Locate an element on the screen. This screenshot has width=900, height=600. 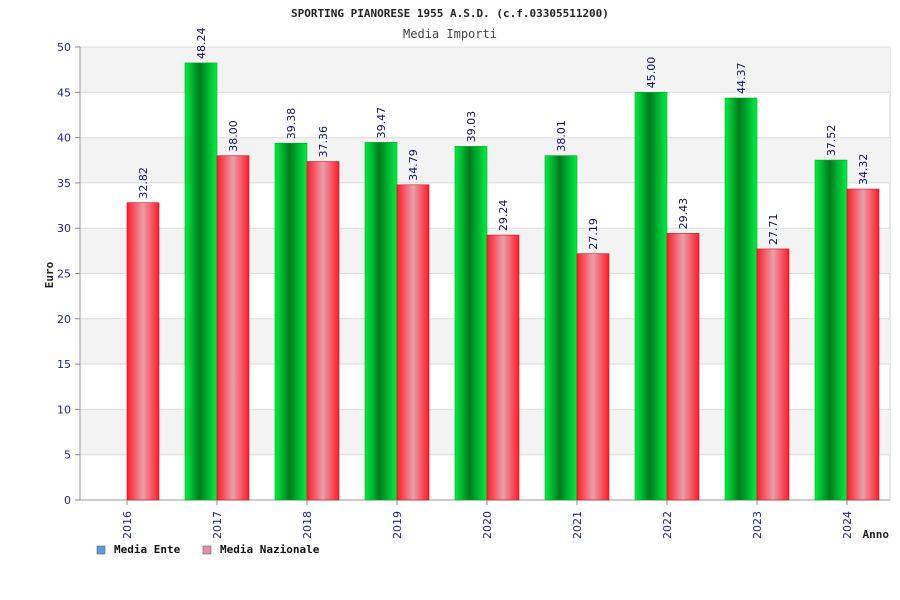
x-tick-label: 2016 is located at coordinates (127, 525).